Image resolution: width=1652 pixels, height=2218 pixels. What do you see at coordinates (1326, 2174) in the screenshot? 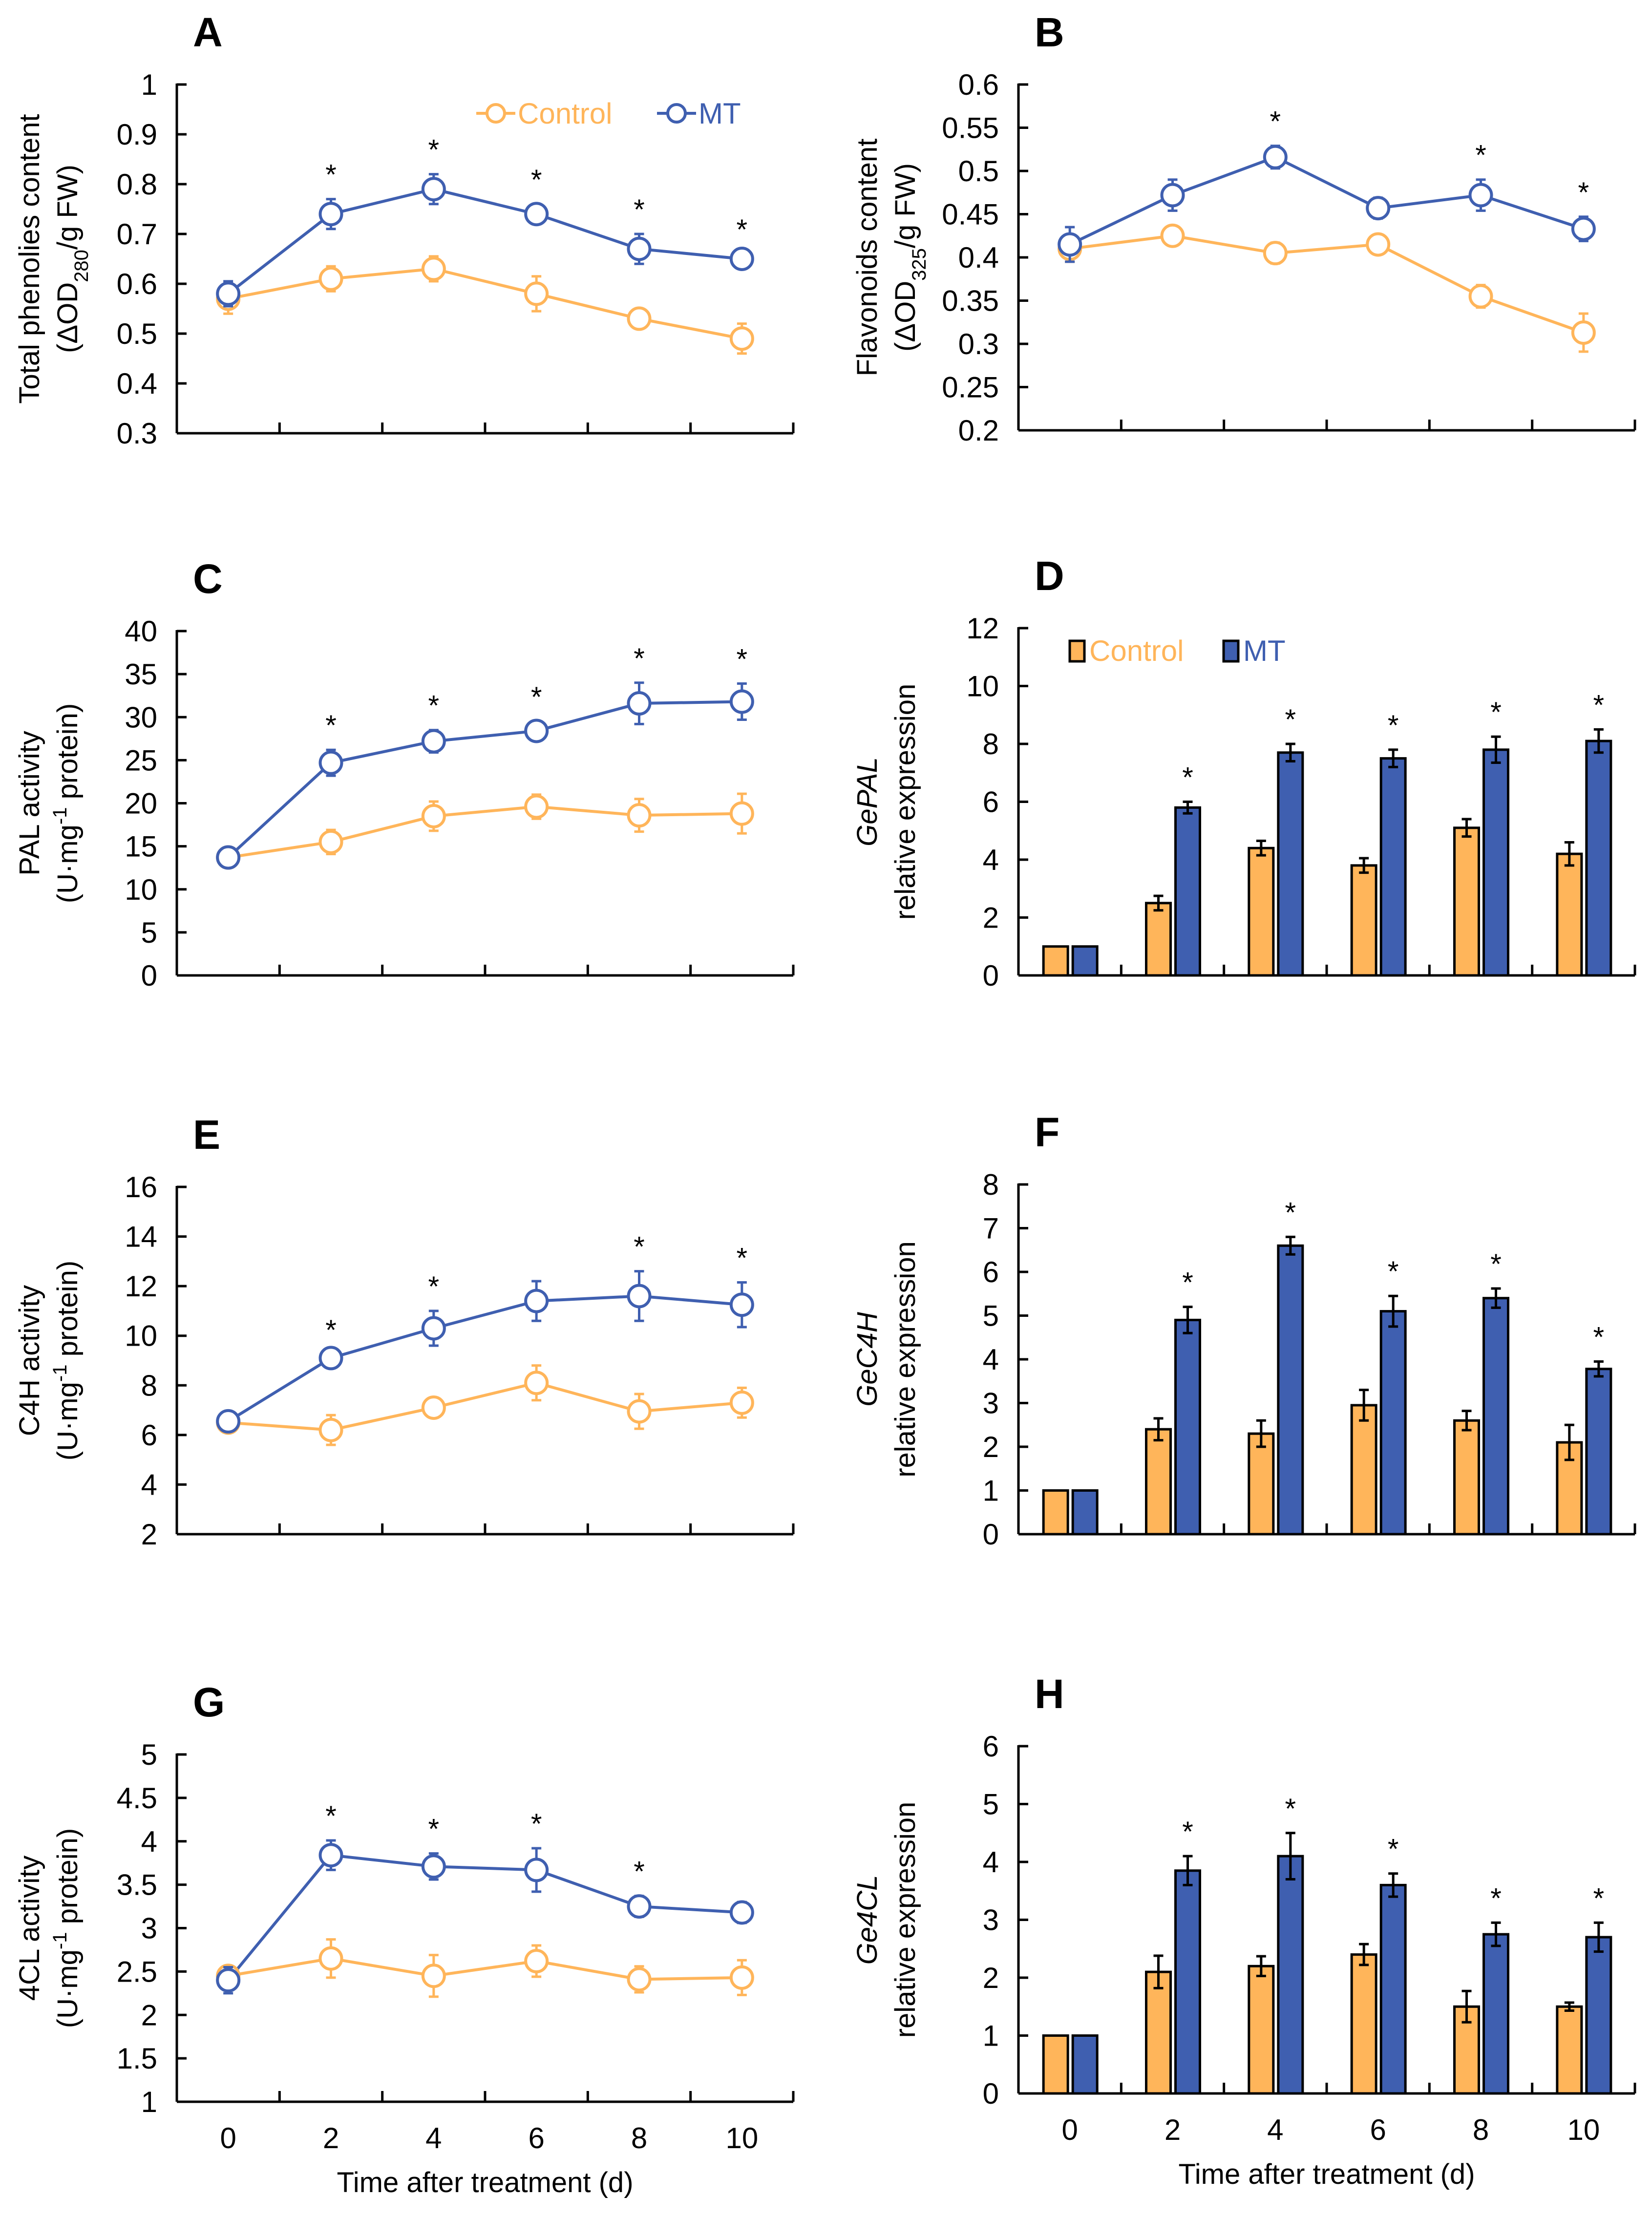
I see `x-axis-title: Time after treatment (d)` at bounding box center [1326, 2174].